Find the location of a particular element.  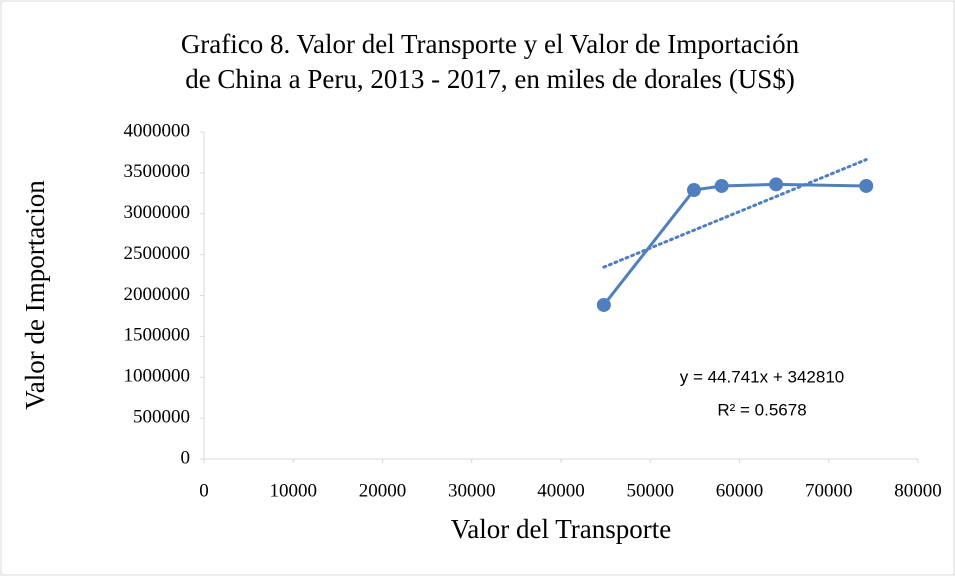

y-tick-label: 4000000 is located at coordinates (157, 130).